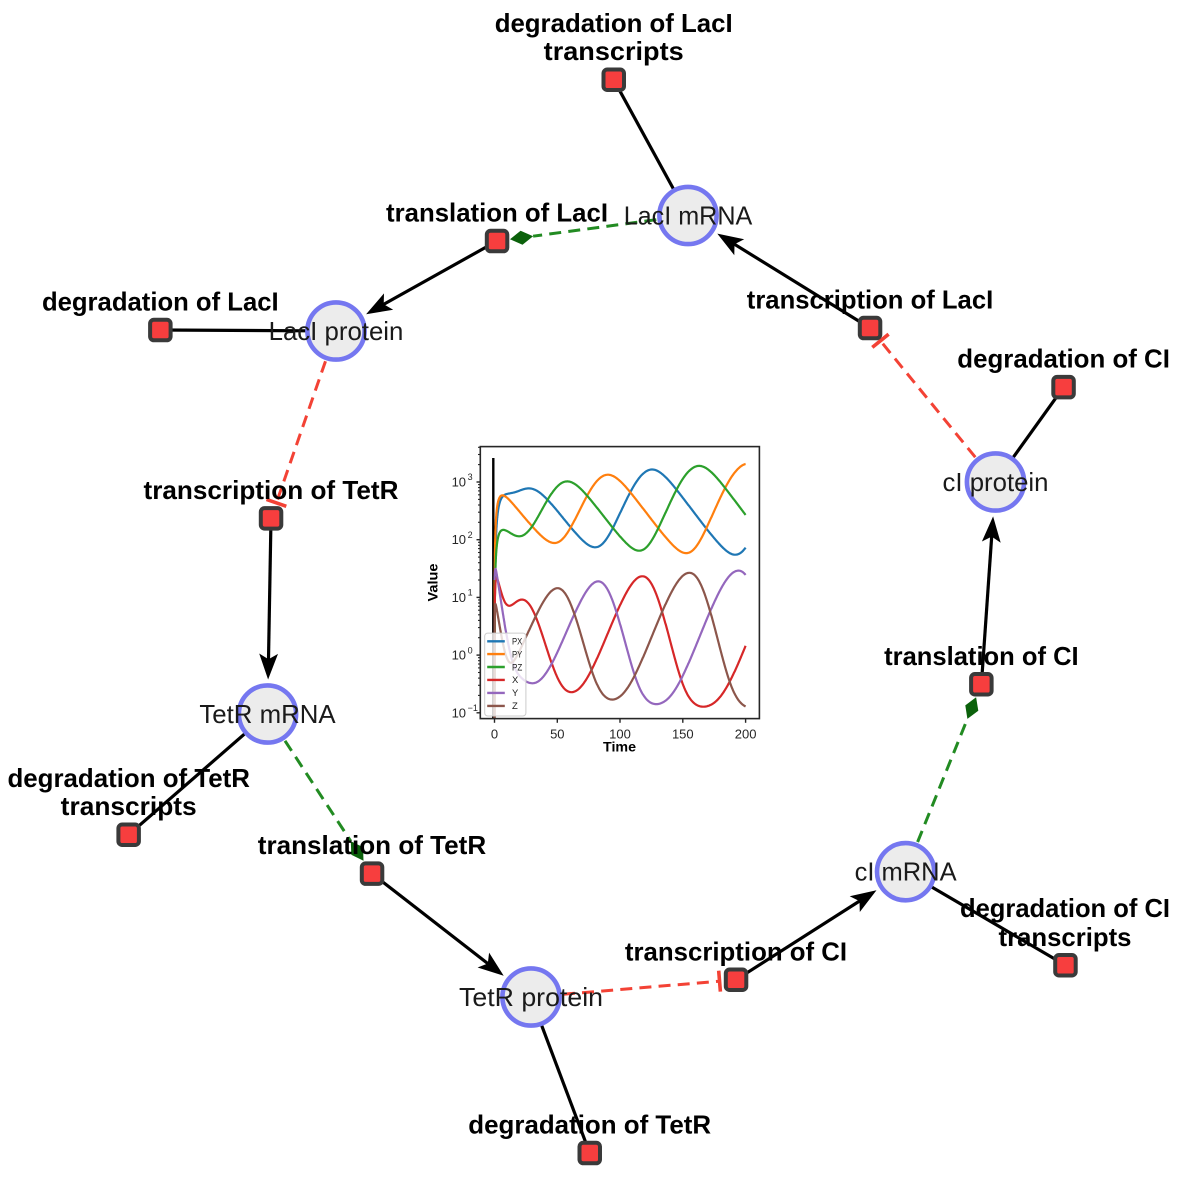  Describe the element at coordinates (688, 216) in the screenshot. I see `svg-text: LacI mRNA` at that location.